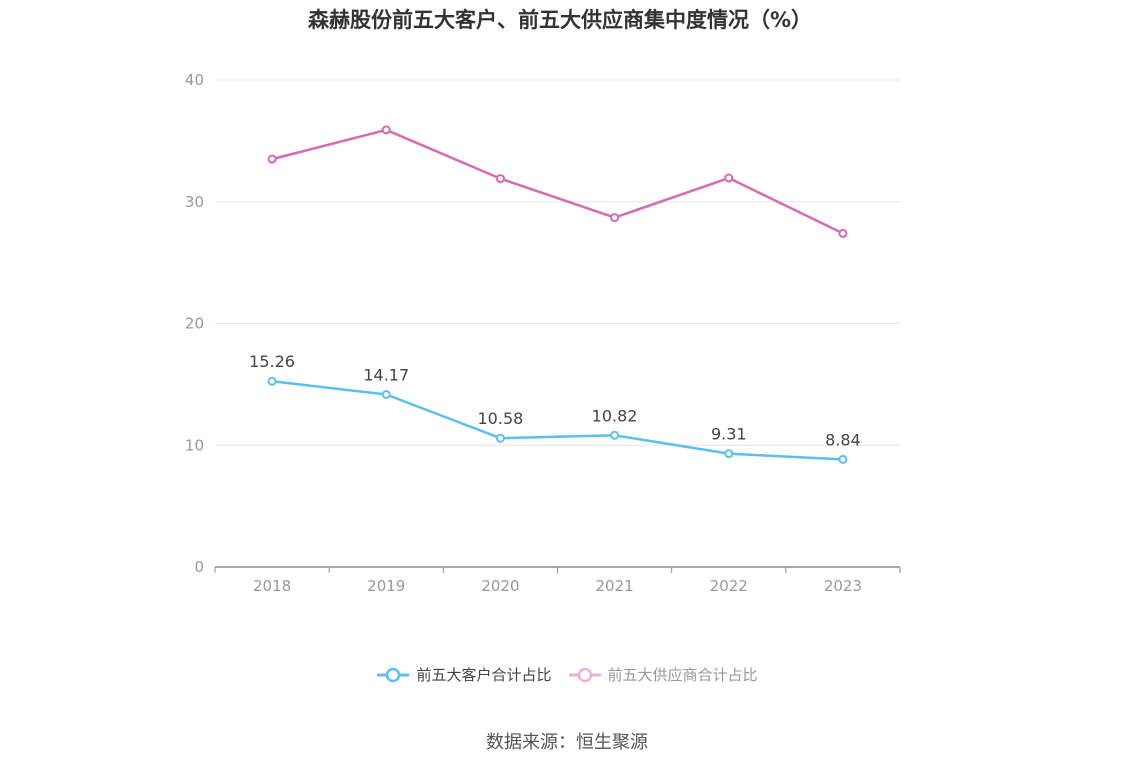 This screenshot has height=766, width=1134. I want to click on series-line-suppliers, so click(557, 181).